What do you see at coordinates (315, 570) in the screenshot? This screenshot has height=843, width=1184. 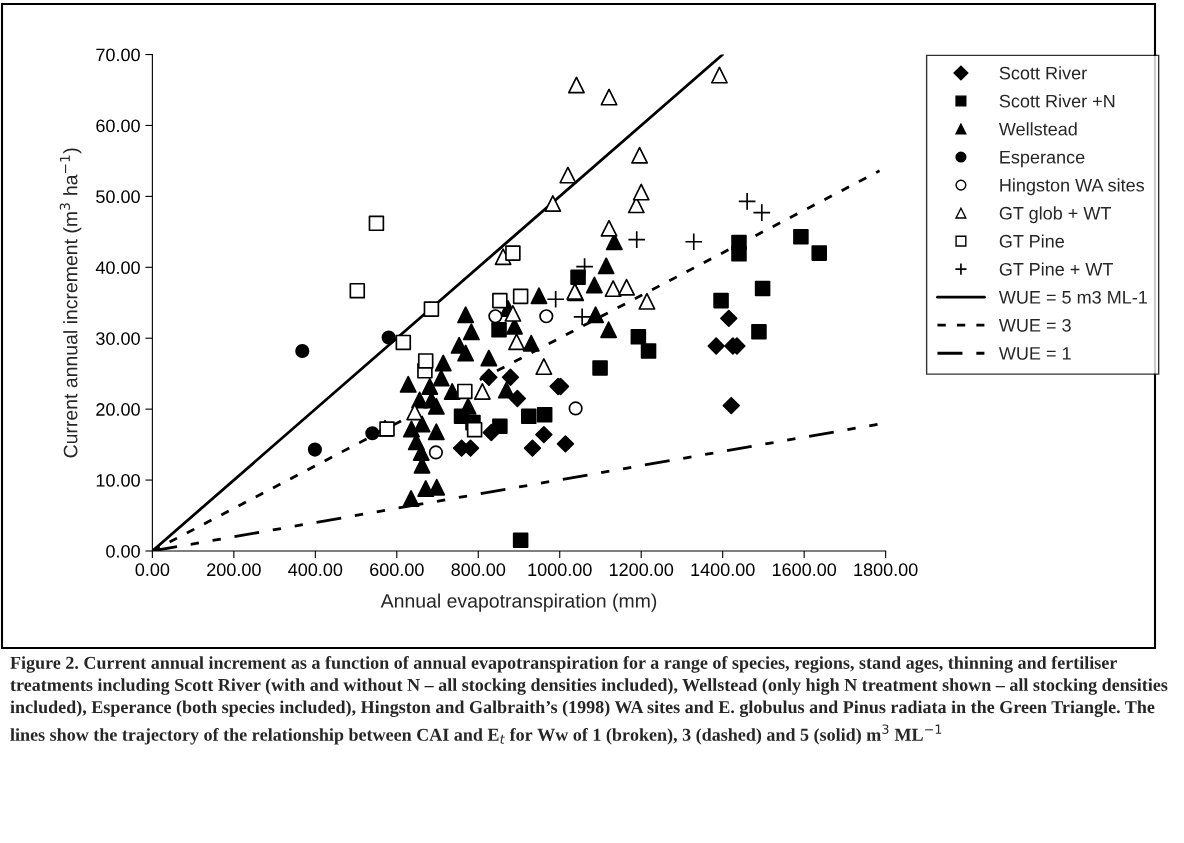 I see `x-tick-label: 400.00` at bounding box center [315, 570].